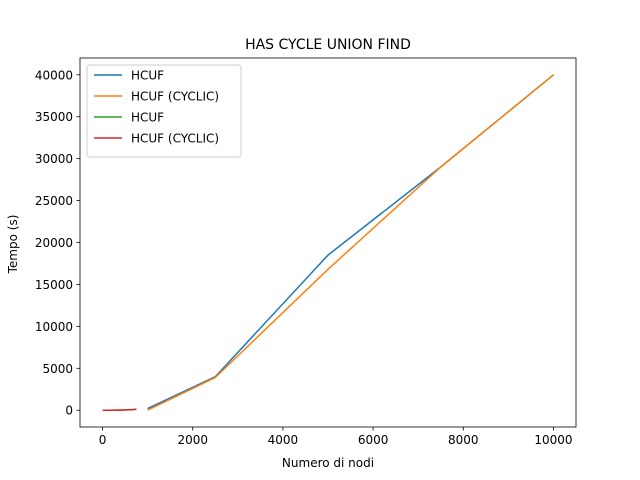  I want to click on x-tick-label: 4000, so click(283, 440).